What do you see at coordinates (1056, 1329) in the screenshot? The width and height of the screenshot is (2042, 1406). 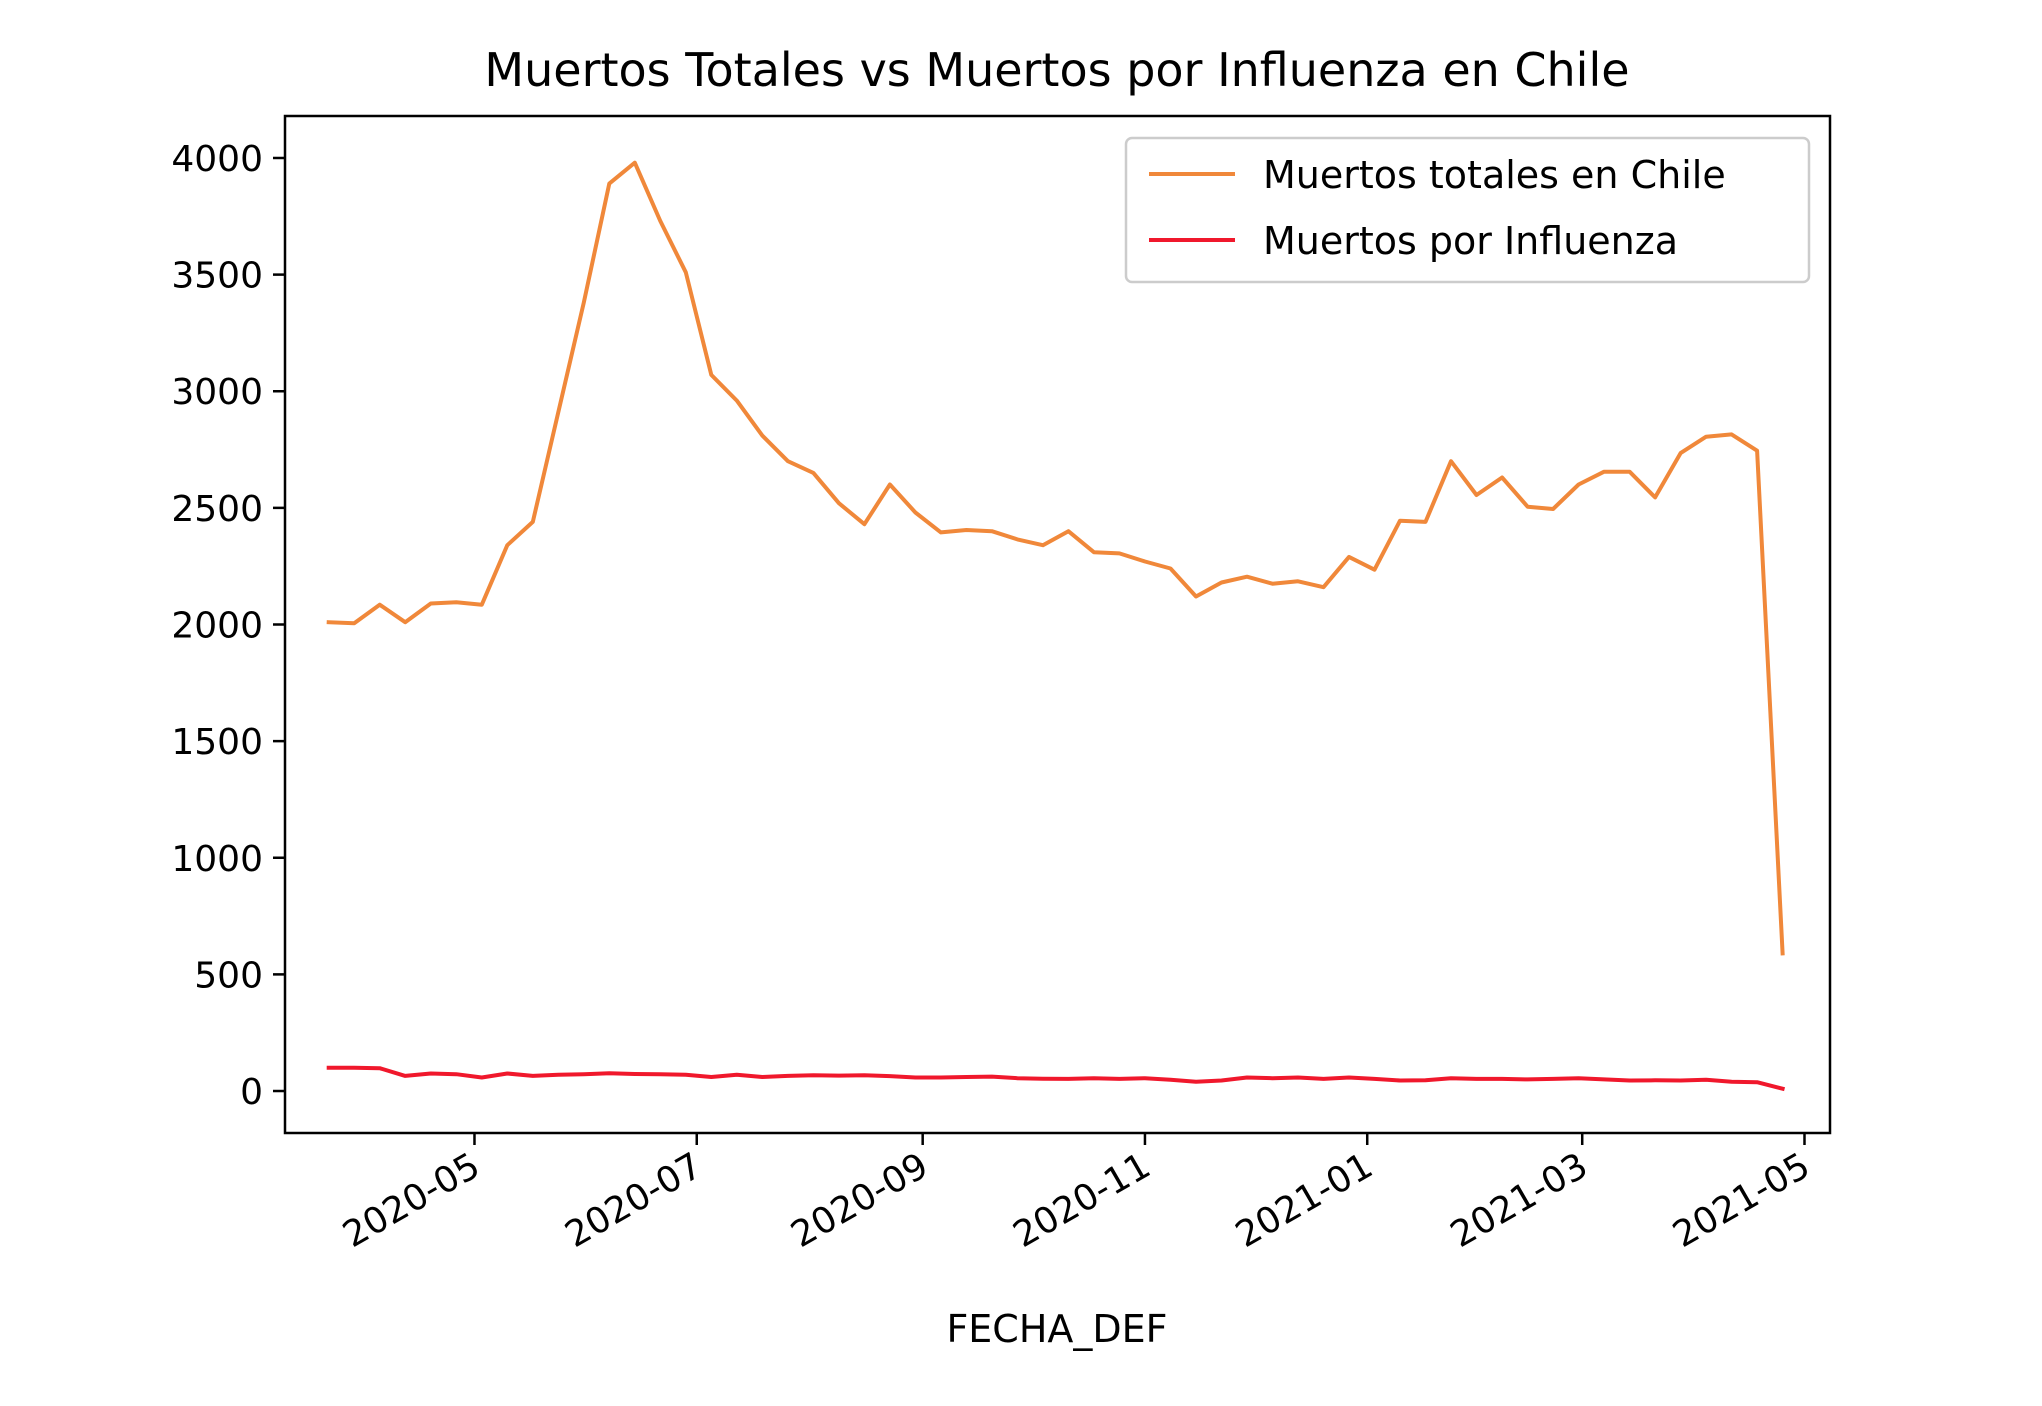 I see `x-axis-label: FECHA_DEF` at bounding box center [1056, 1329].